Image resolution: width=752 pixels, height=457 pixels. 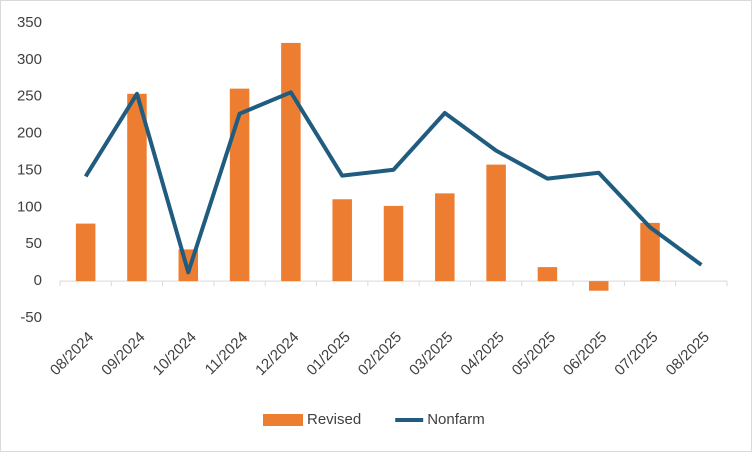 I want to click on y-tick-label: 300, so click(x=29, y=59).